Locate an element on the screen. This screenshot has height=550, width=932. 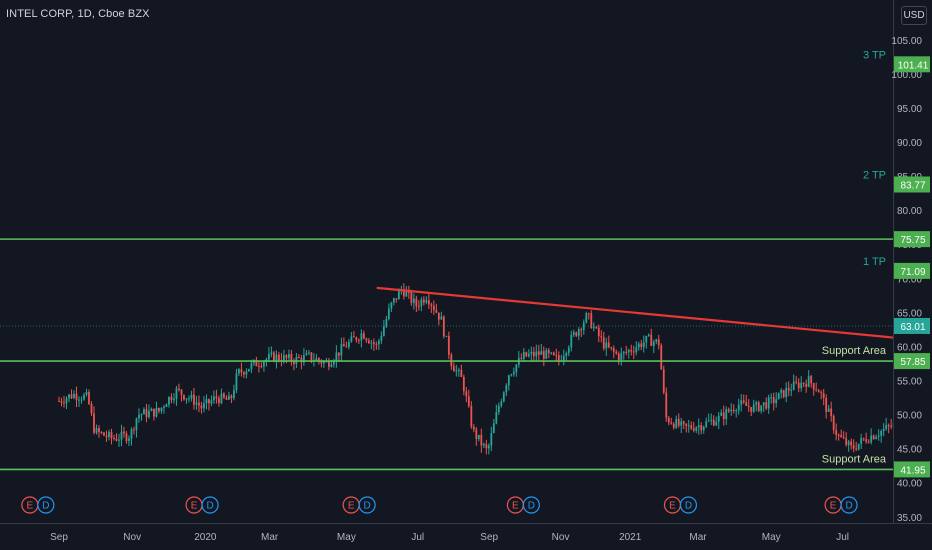
price-tag-label: 41.95 is located at coordinates (912, 470).